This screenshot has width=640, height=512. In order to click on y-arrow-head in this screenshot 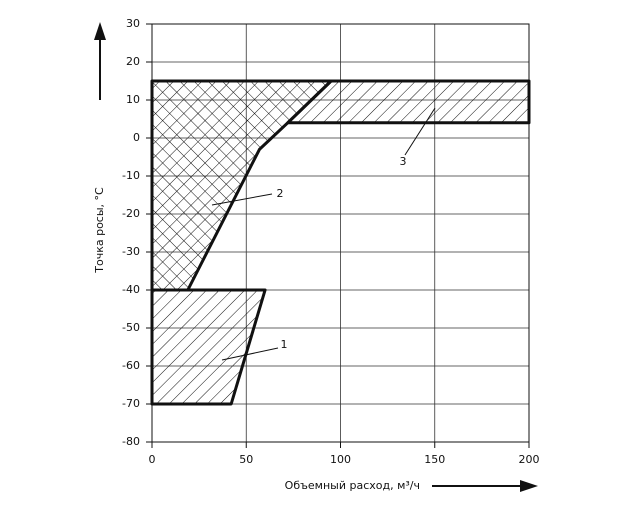, I will do `click(100, 31)`.